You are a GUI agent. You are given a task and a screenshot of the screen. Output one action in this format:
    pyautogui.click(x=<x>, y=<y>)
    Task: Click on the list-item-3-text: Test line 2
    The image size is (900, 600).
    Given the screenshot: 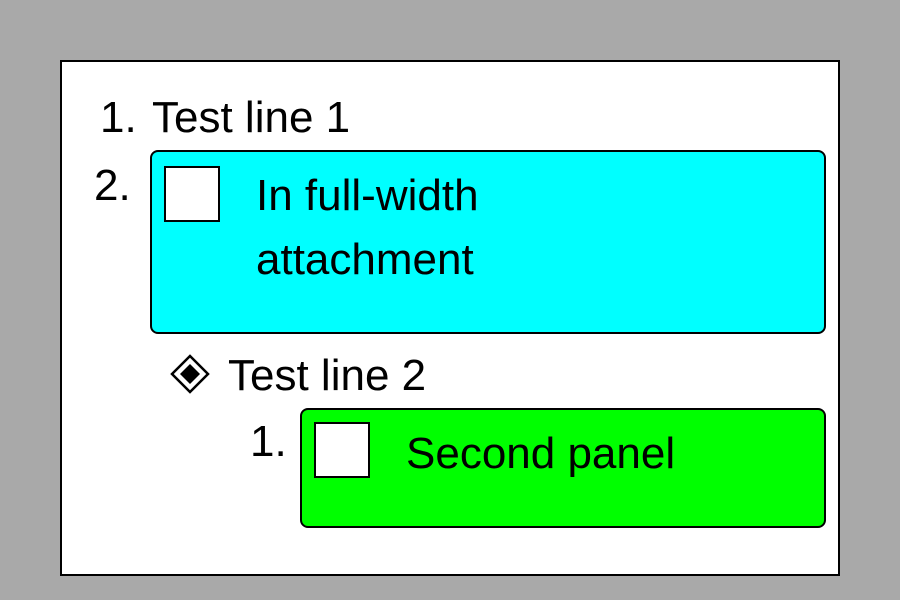 What is the action you would take?
    pyautogui.click(x=327, y=375)
    